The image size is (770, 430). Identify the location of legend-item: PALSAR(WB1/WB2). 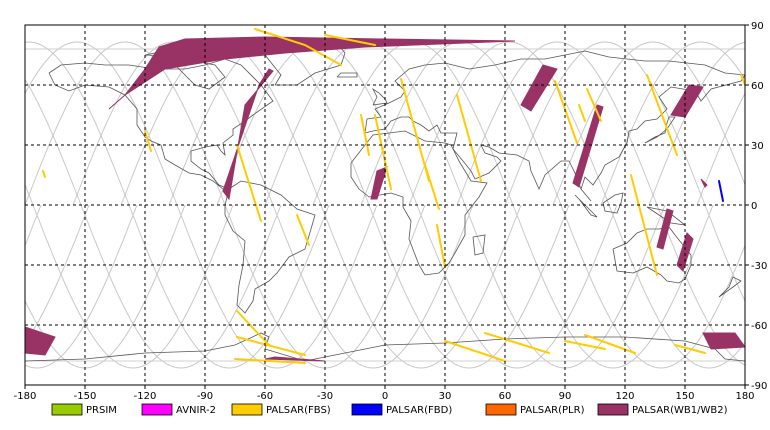
(662, 409).